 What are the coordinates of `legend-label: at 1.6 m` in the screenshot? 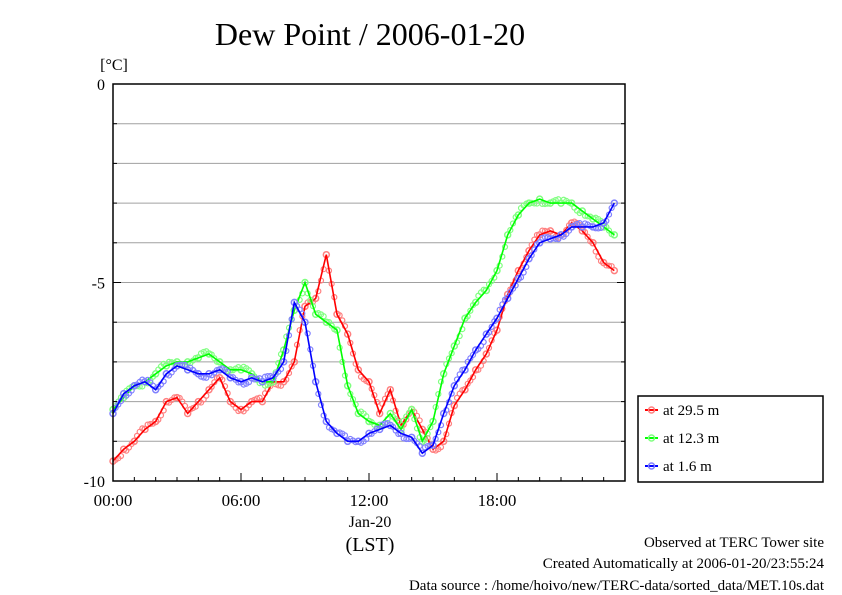 It's located at (687, 467).